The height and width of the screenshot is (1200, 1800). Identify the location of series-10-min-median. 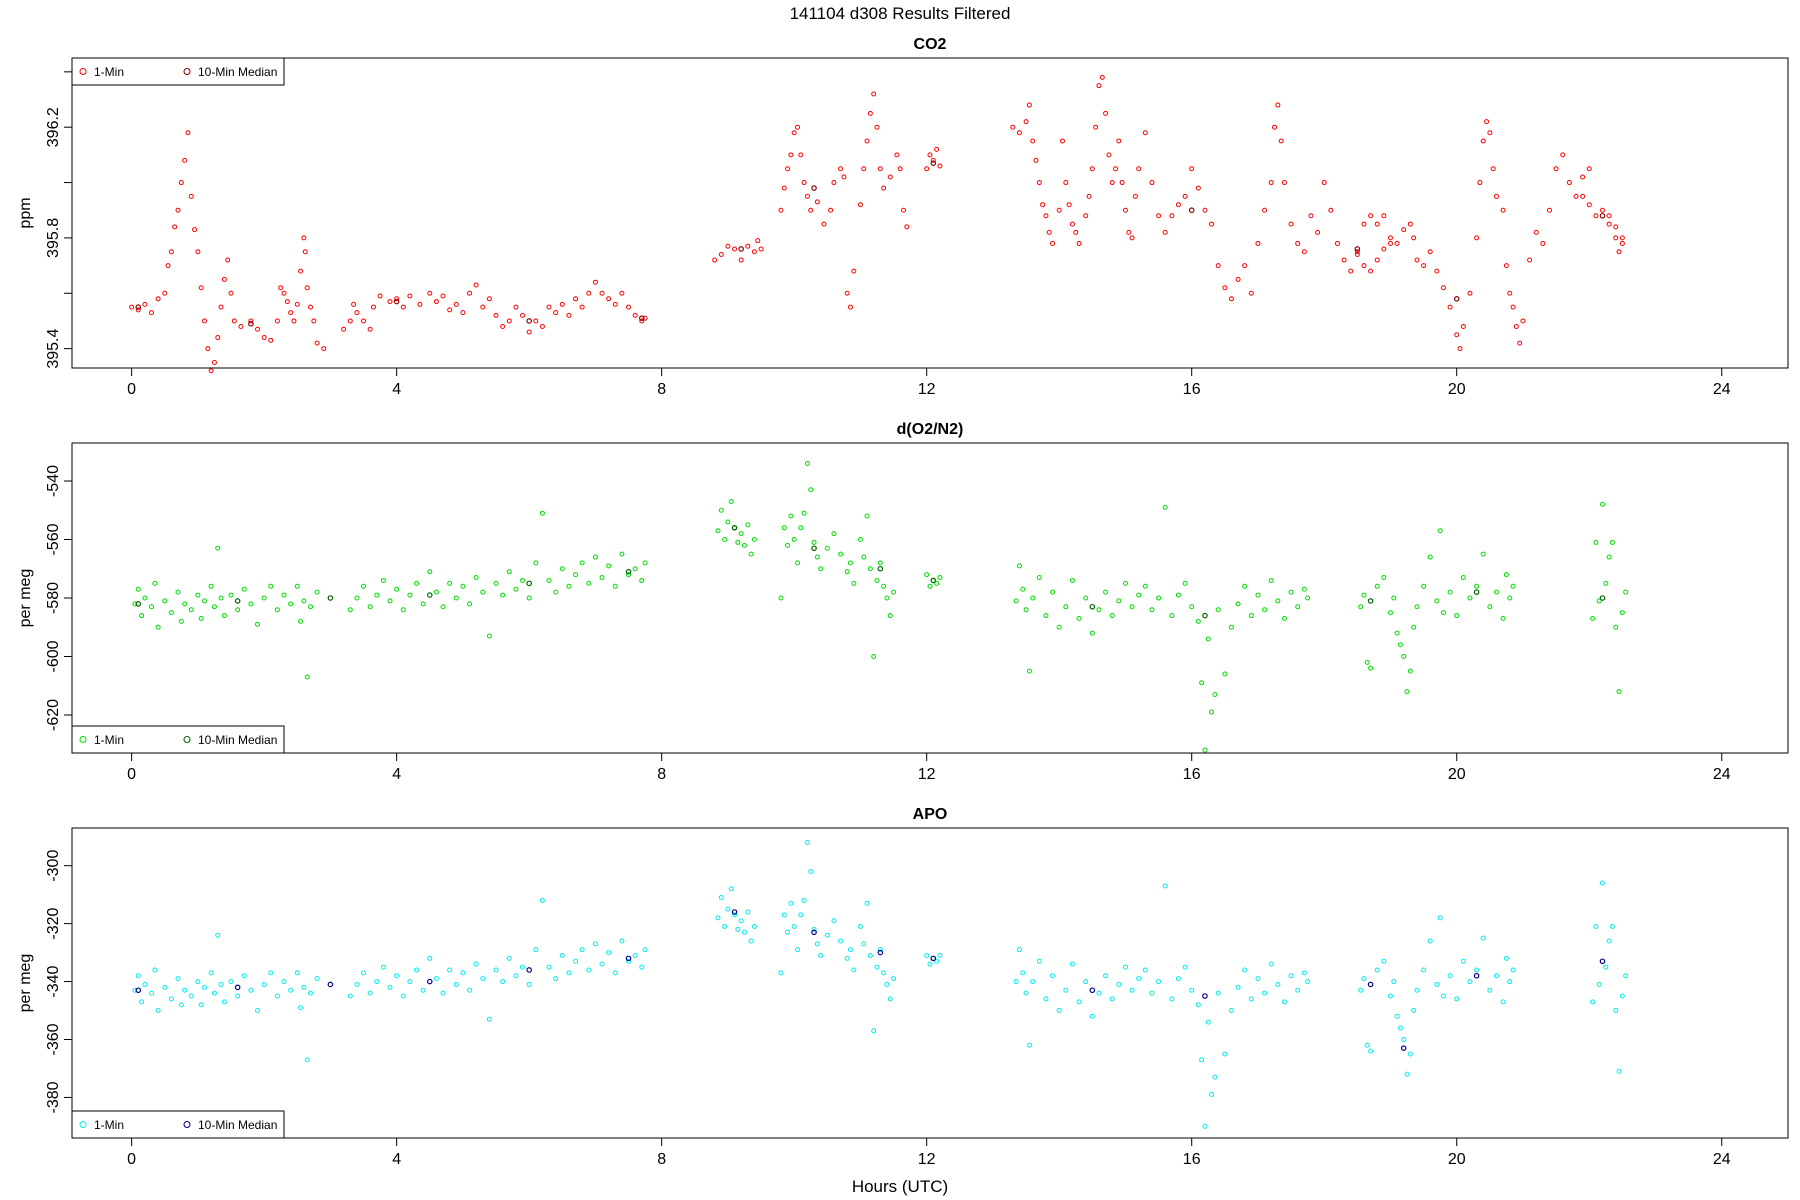
(870, 980).